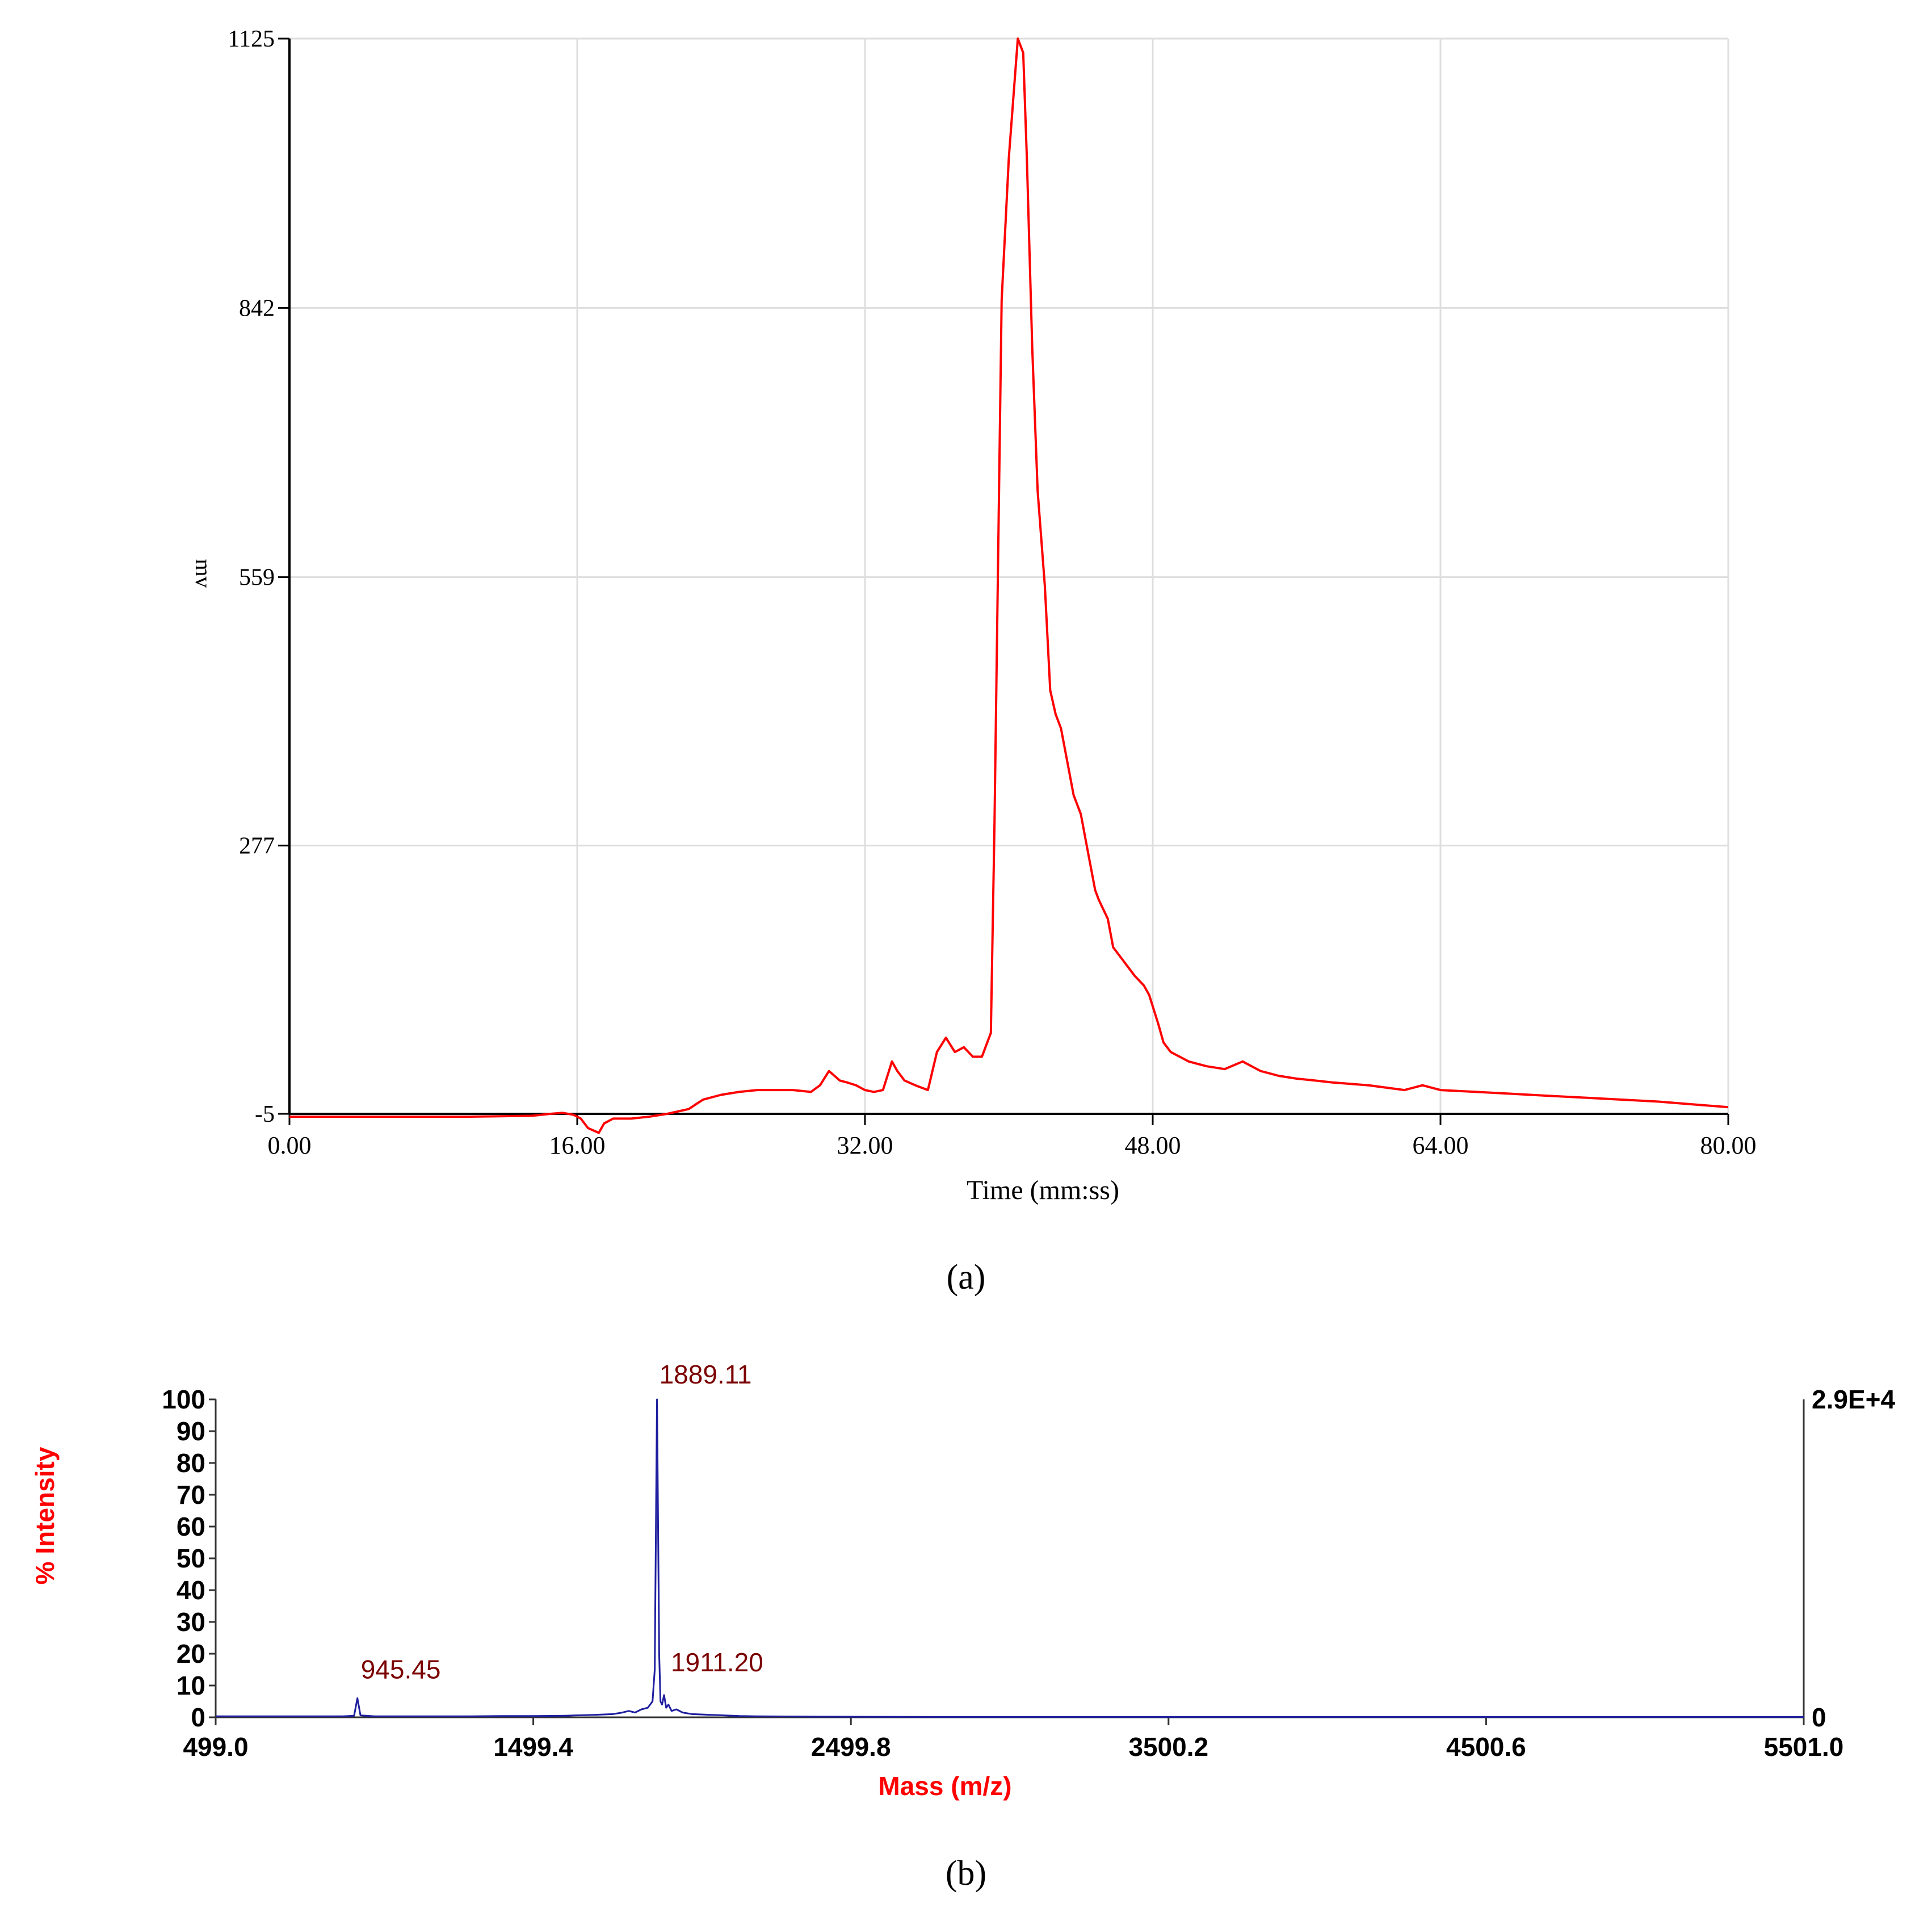 The width and height of the screenshot is (1932, 1916). What do you see at coordinates (1853, 1399) in the screenshot?
I see `right-axis-top-label: 2.9E+4` at bounding box center [1853, 1399].